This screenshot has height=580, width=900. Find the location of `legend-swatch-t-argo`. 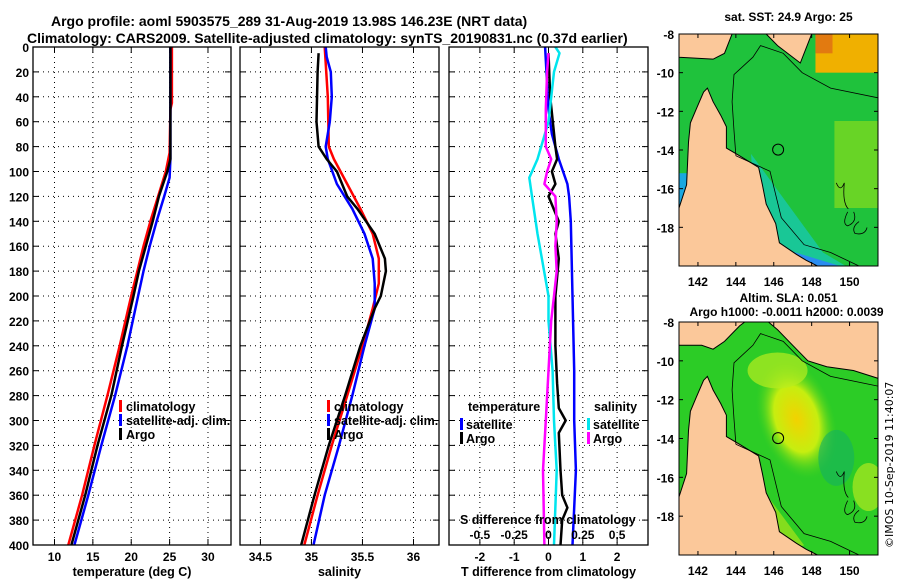

legend-swatch-t-argo is located at coordinates (461, 438).